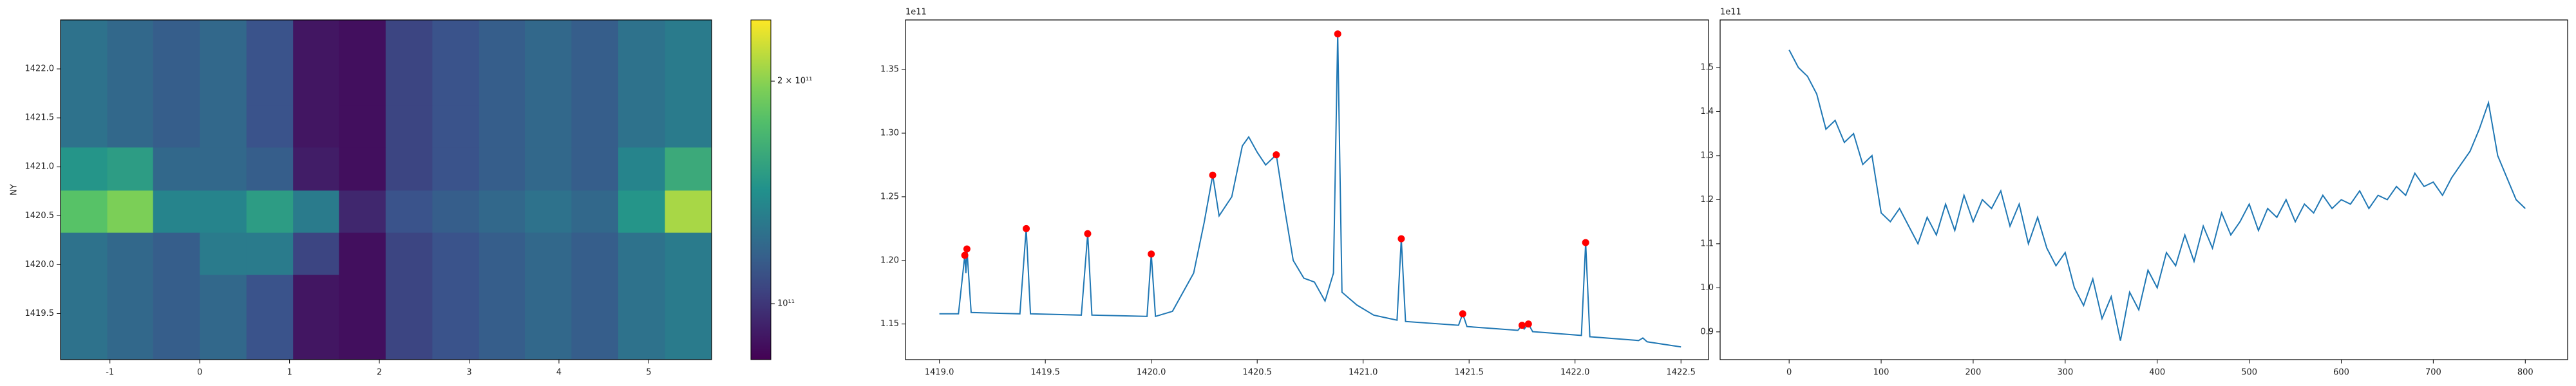  Describe the element at coordinates (289, 373) in the screenshot. I see `x-tick-label: 1` at that location.